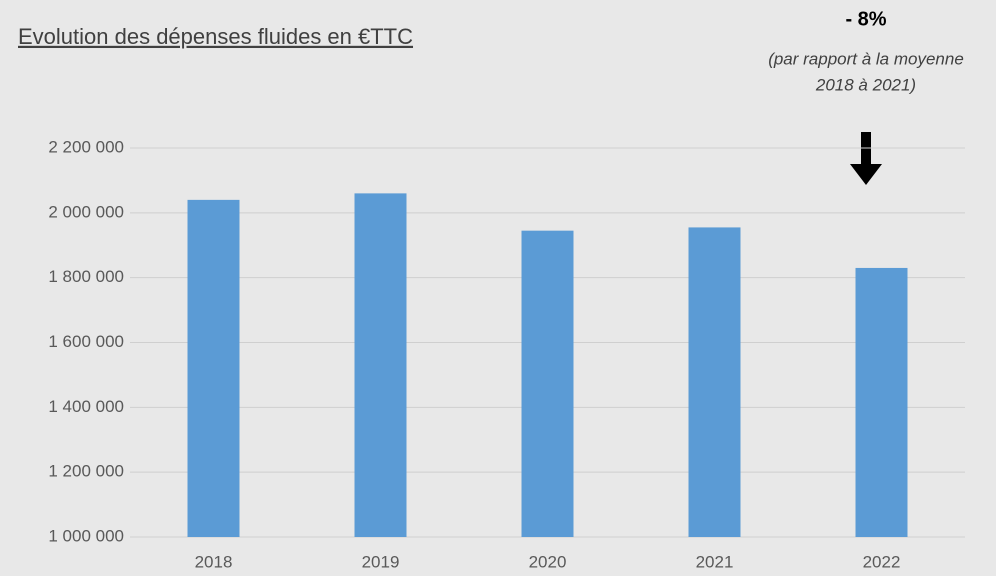 The width and height of the screenshot is (996, 576). I want to click on x-tick-label: 2021, so click(715, 561).